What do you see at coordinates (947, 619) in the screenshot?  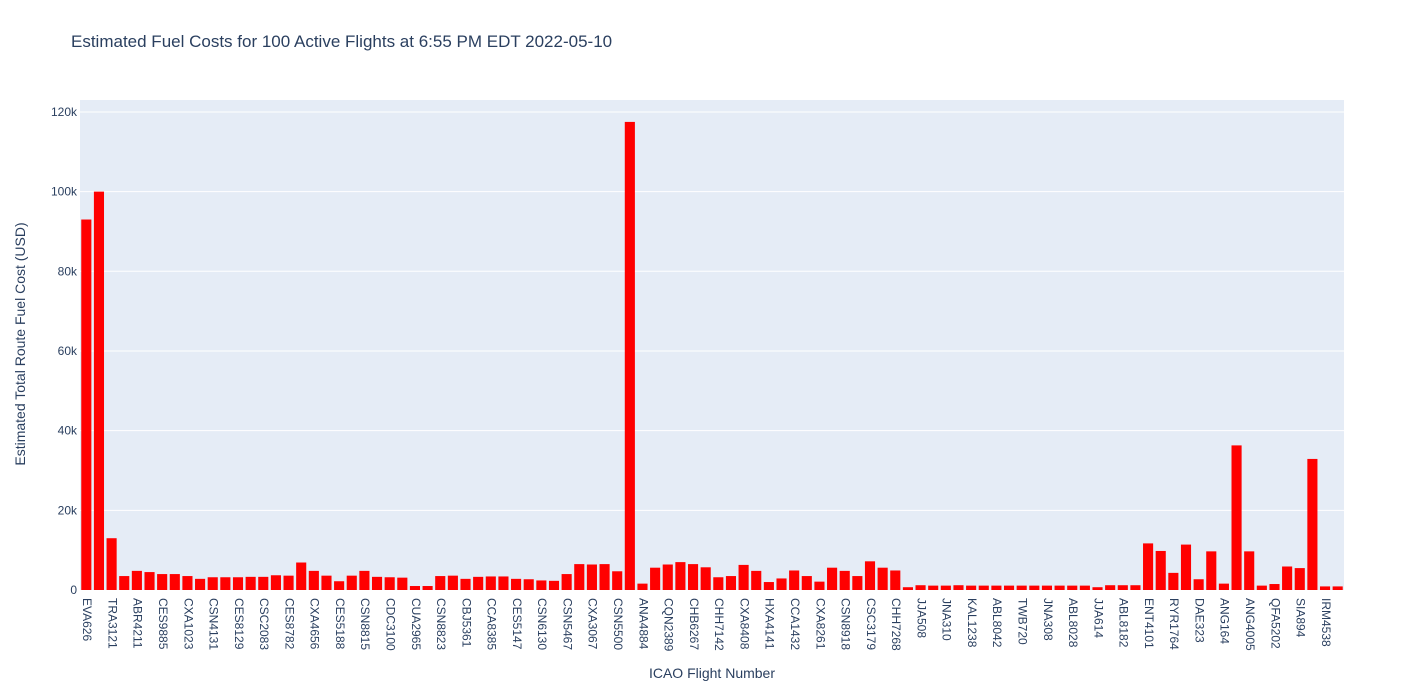 I see `x-tick-label: JNA310` at bounding box center [947, 619].